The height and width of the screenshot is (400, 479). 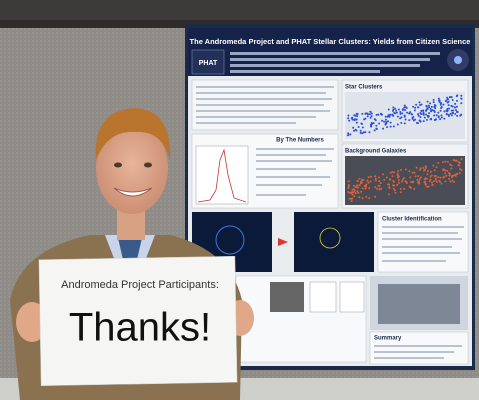 What do you see at coordinates (412, 220) in the screenshot?
I see `panel-heading: Cluster Identification` at bounding box center [412, 220].